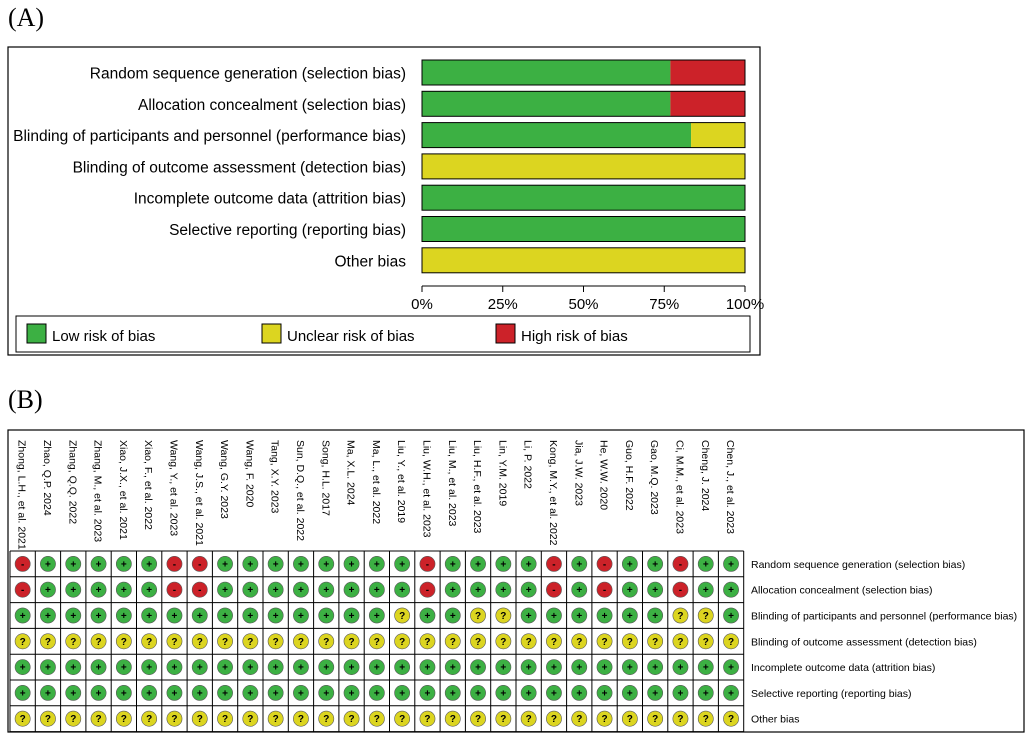 The height and width of the screenshot is (738, 1028). What do you see at coordinates (707, 104) in the screenshot?
I see `bar-segment` at bounding box center [707, 104].